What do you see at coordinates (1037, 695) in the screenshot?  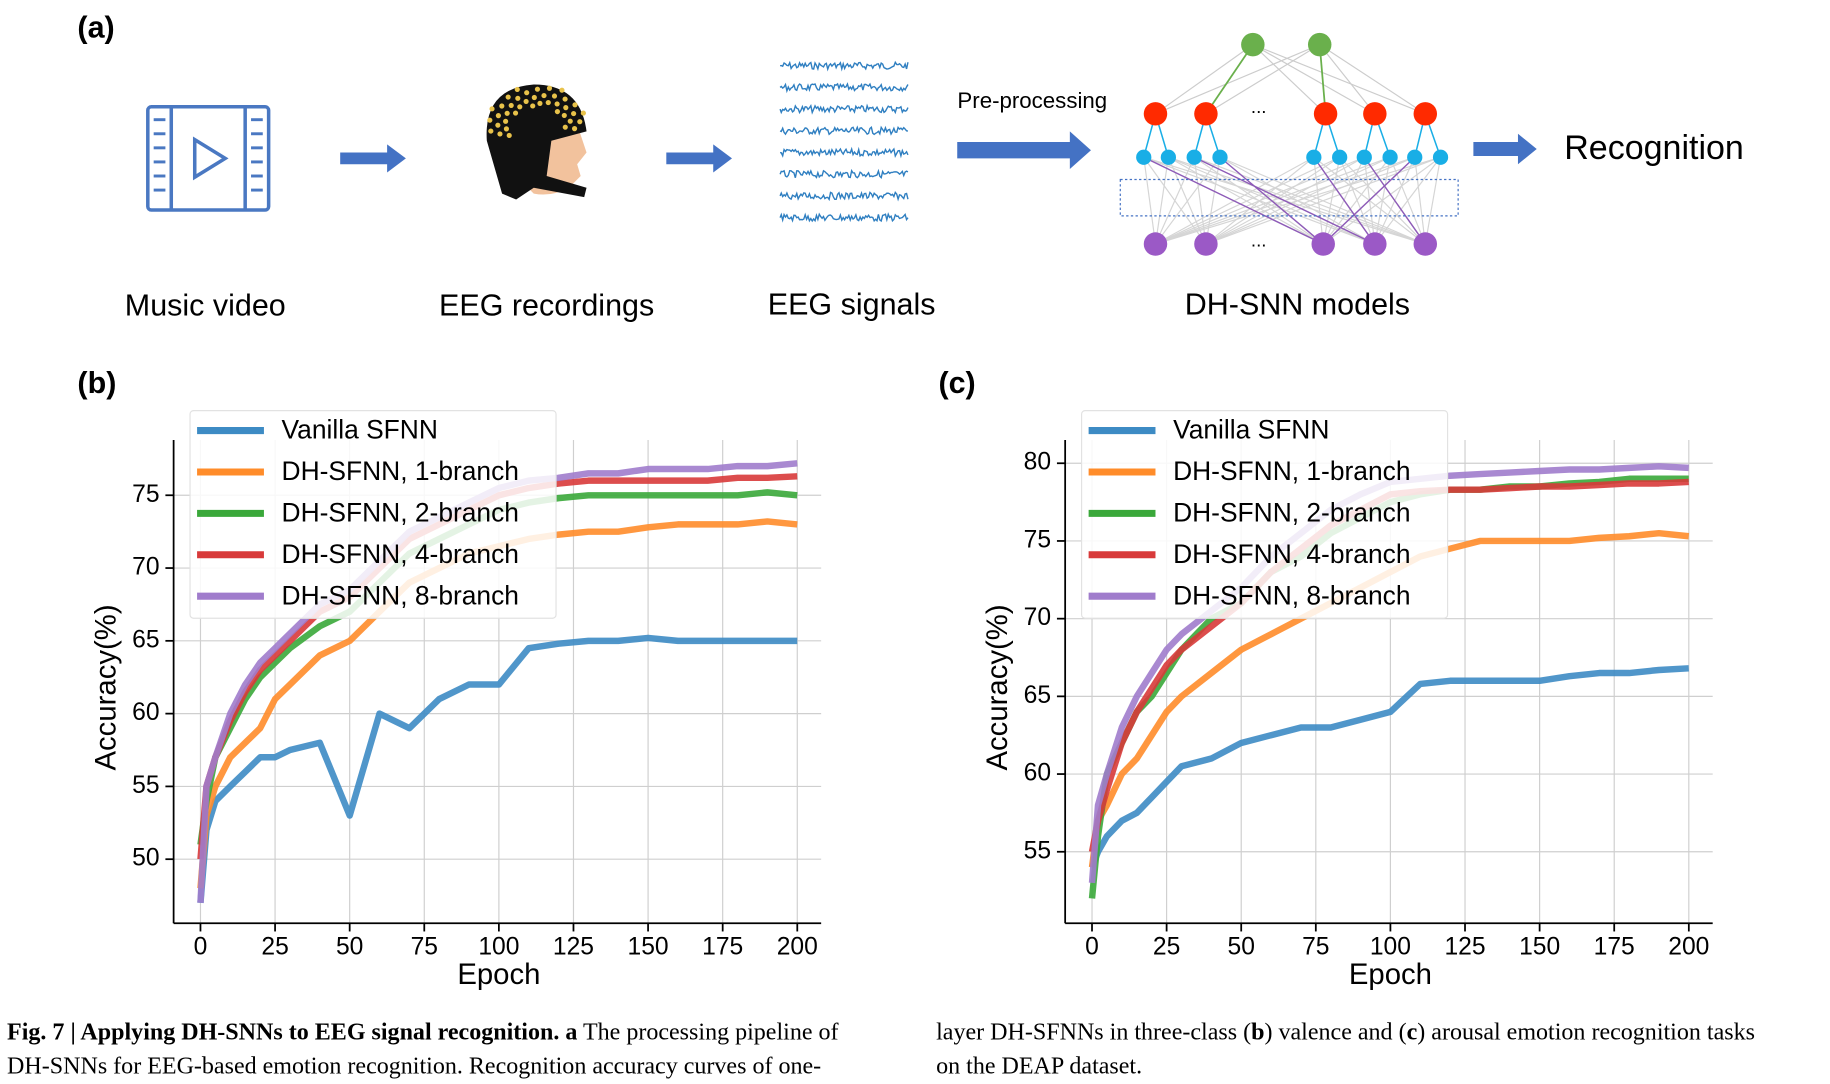 I see `y-tick-label: 65` at bounding box center [1037, 695].